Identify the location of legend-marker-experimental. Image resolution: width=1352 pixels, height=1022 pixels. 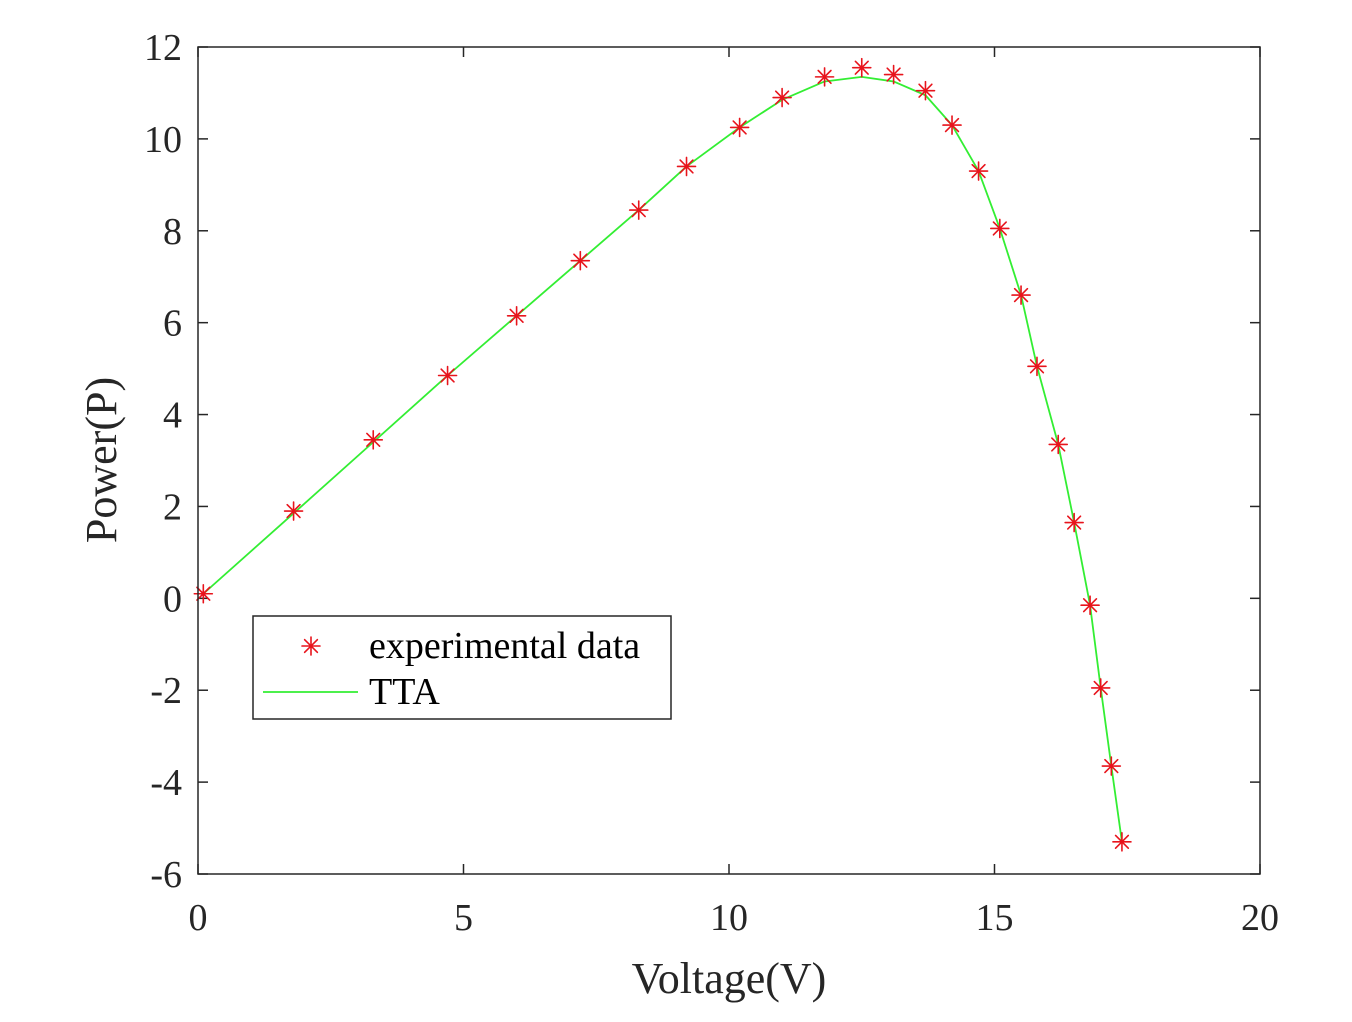
(311, 646).